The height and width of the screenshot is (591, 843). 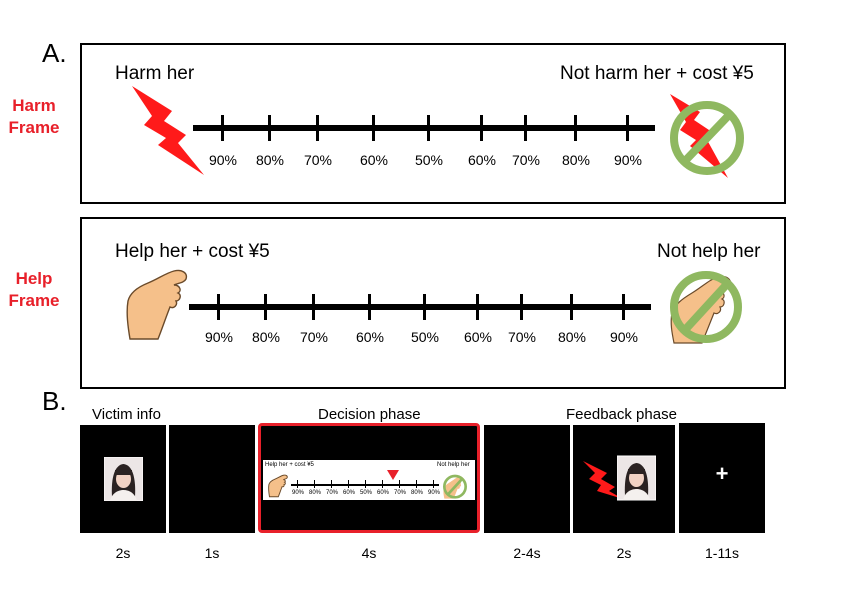 I want to click on harm-tick-label: 50%, so click(x=429, y=160).